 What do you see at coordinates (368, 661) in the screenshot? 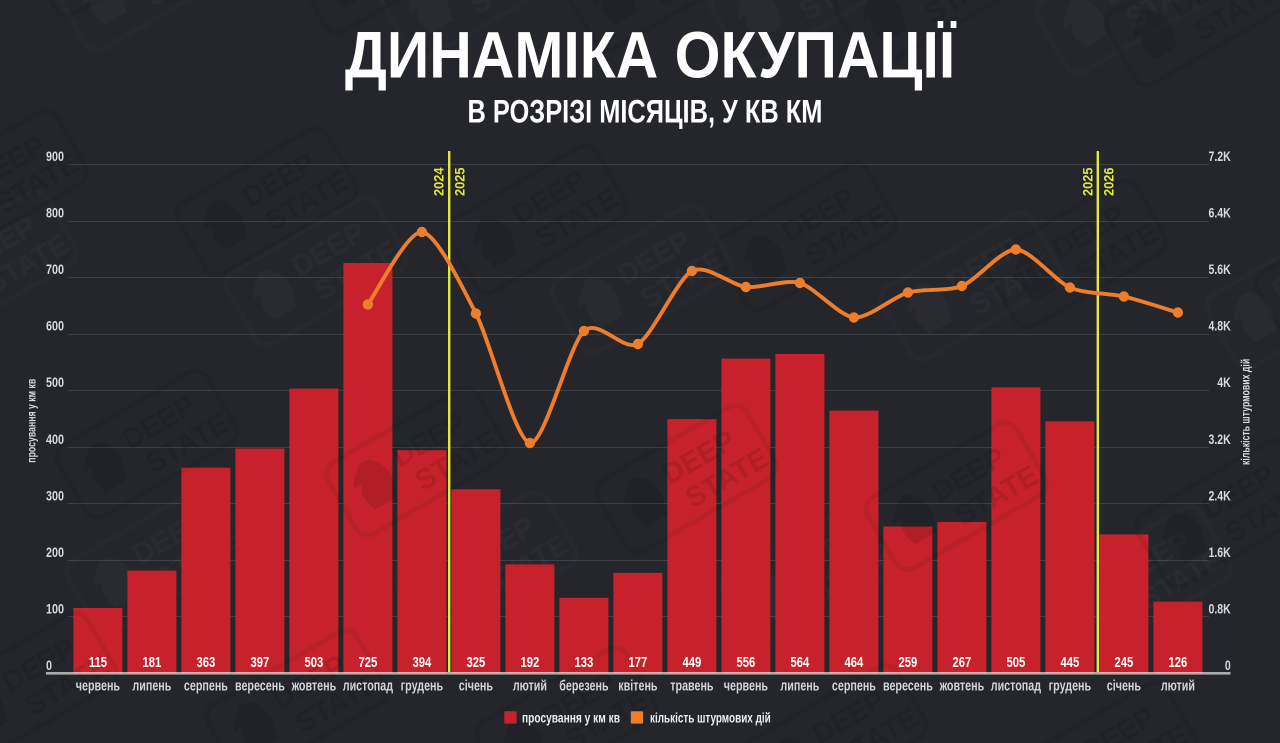
I see `svg-text: 725` at bounding box center [368, 661].